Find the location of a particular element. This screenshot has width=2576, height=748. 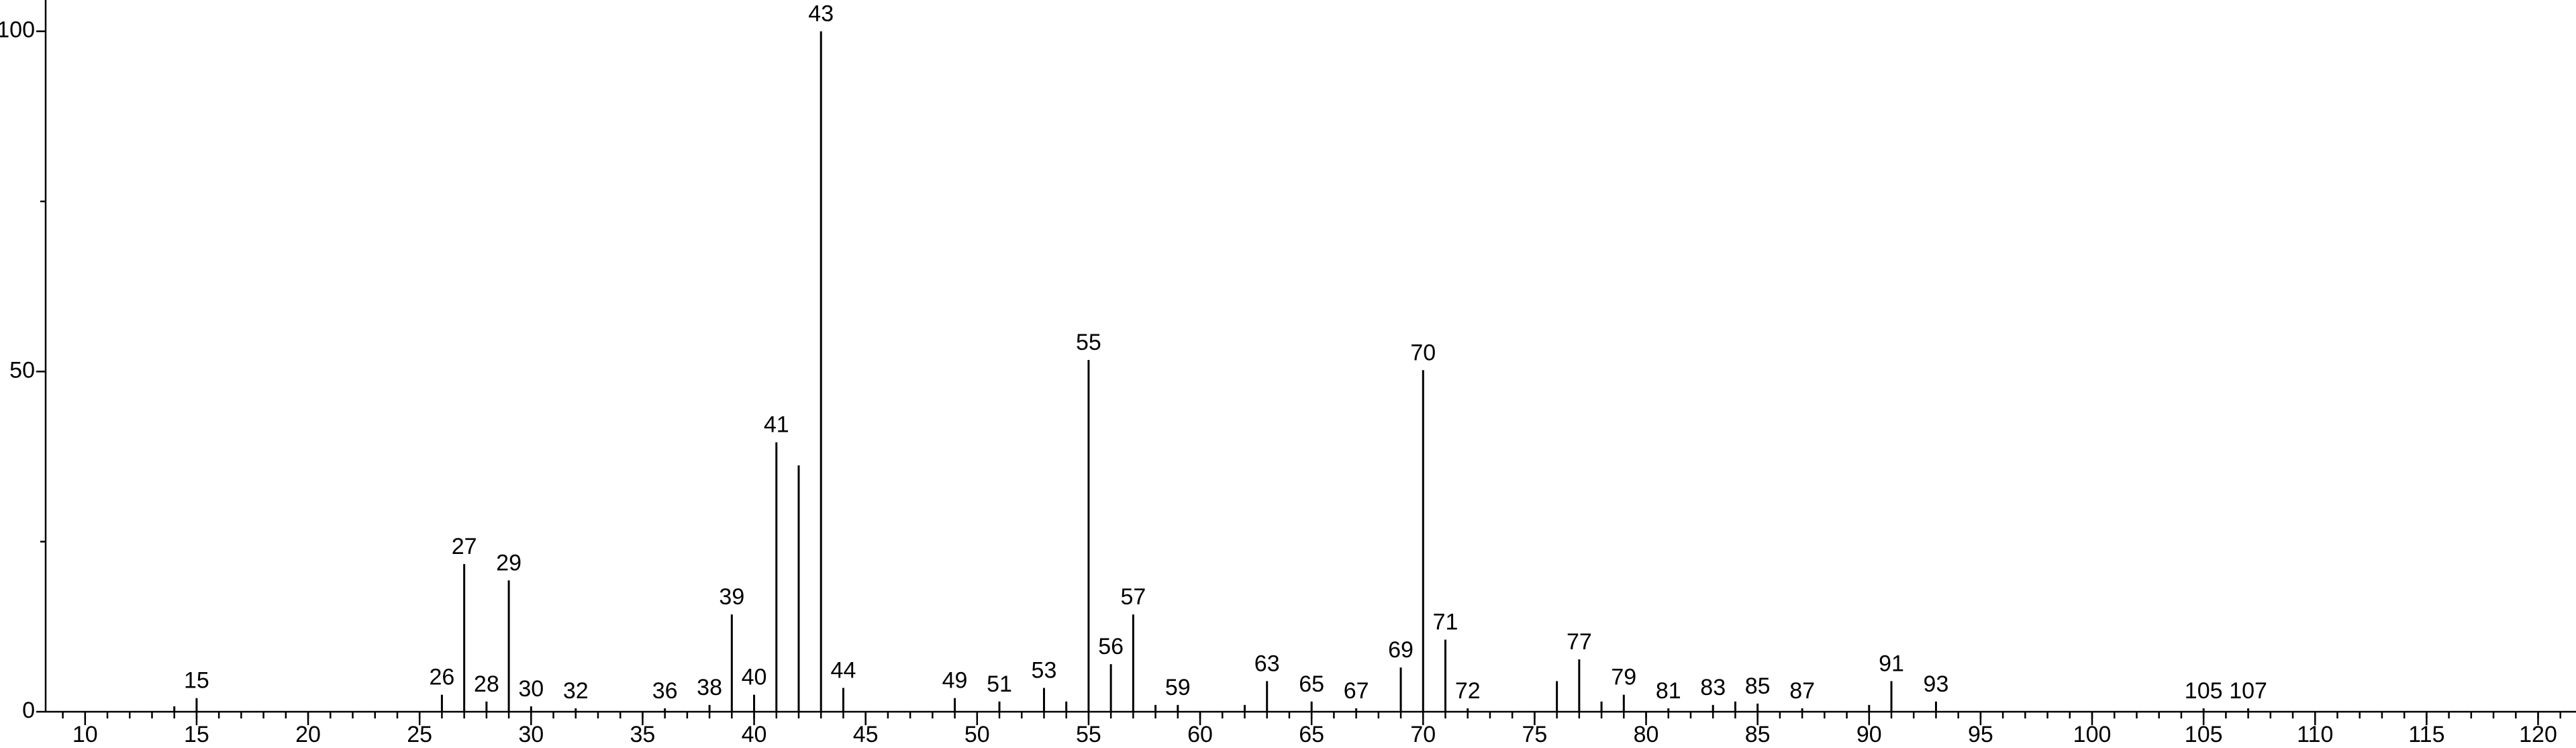

peak-label: 81 is located at coordinates (1668, 691).